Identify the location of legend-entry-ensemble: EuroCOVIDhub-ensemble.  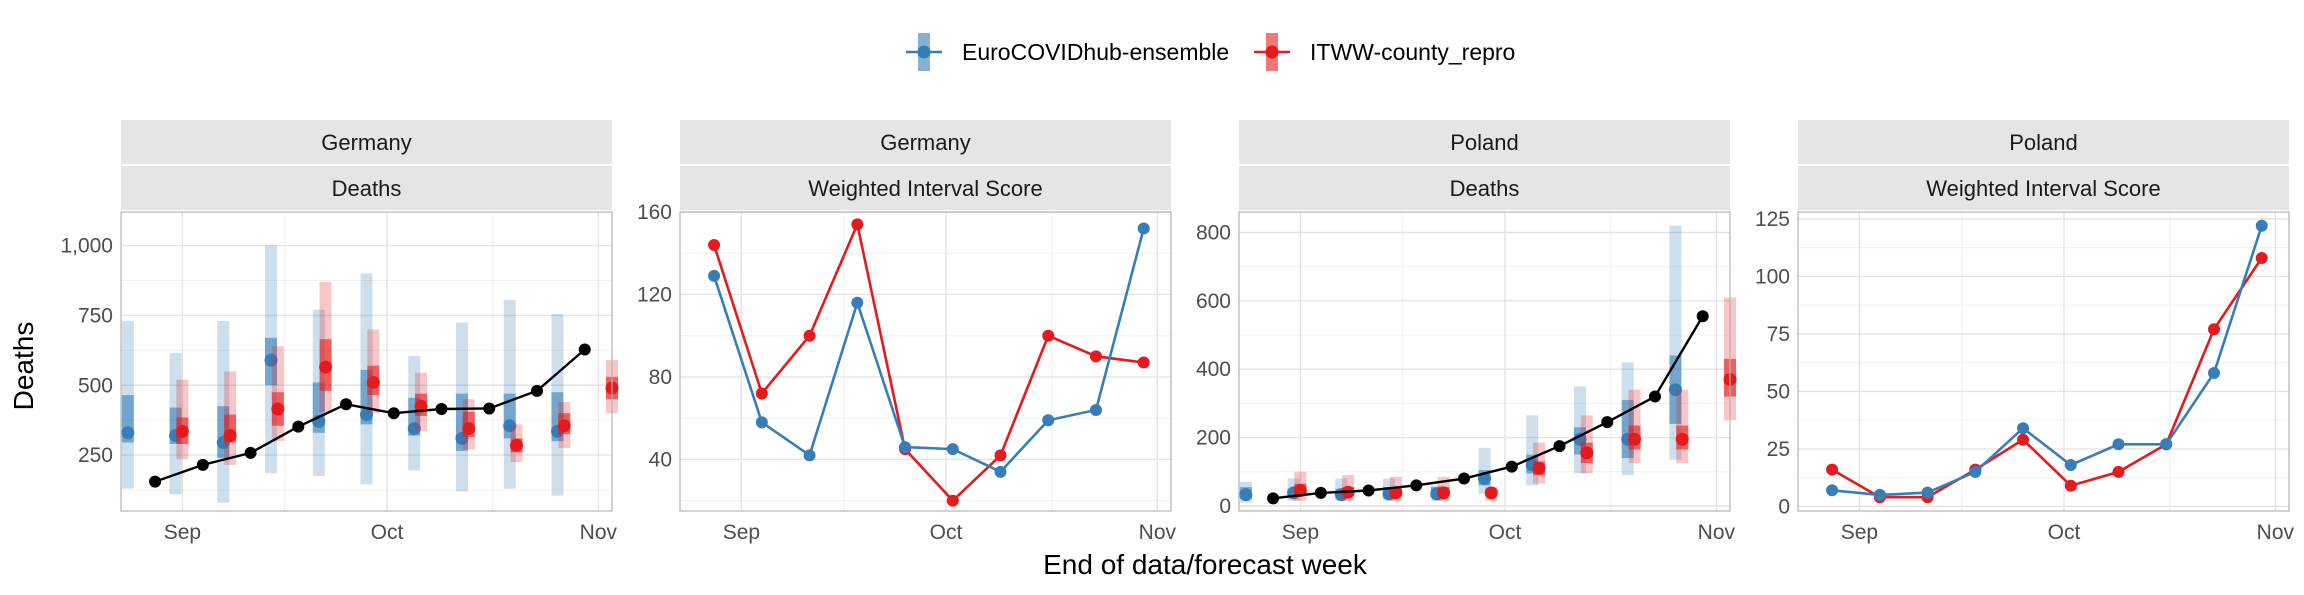
(1067, 52).